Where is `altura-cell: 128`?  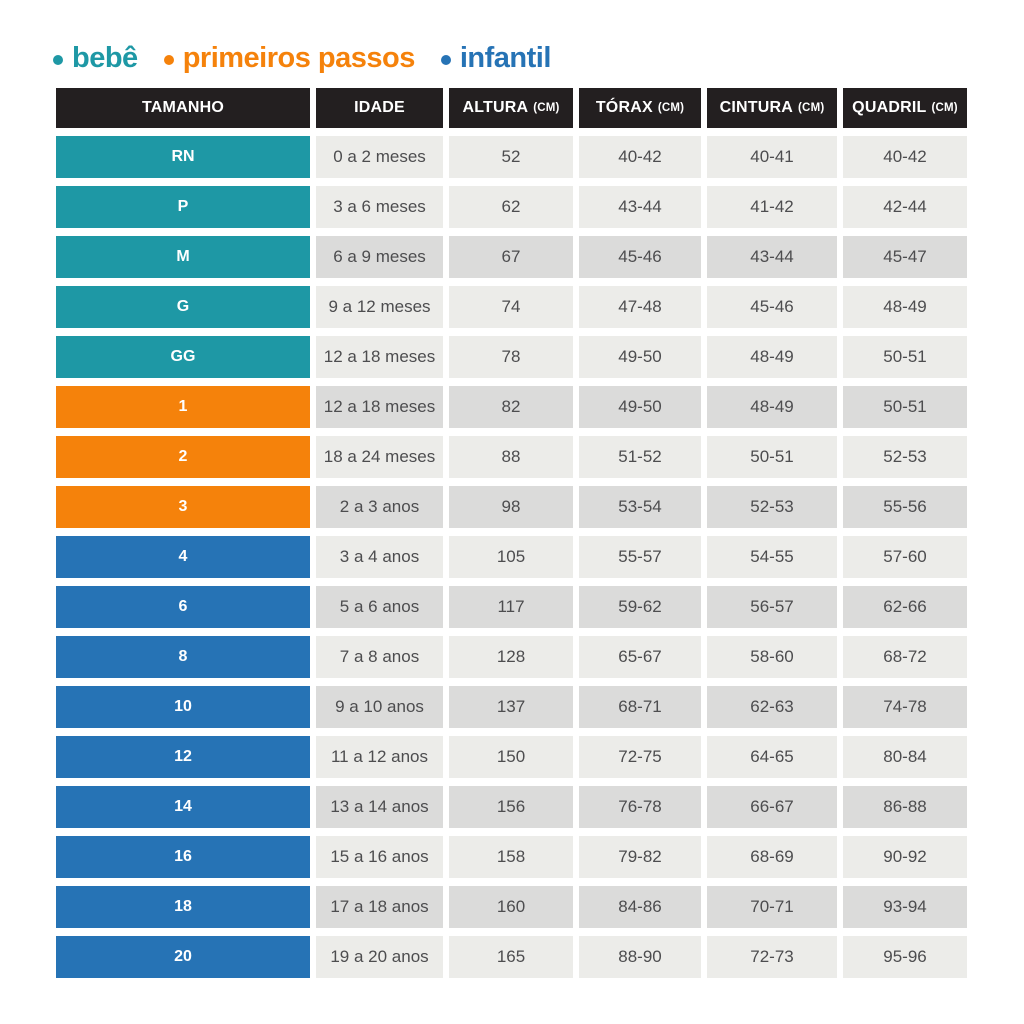
altura-cell: 128 is located at coordinates (511, 657).